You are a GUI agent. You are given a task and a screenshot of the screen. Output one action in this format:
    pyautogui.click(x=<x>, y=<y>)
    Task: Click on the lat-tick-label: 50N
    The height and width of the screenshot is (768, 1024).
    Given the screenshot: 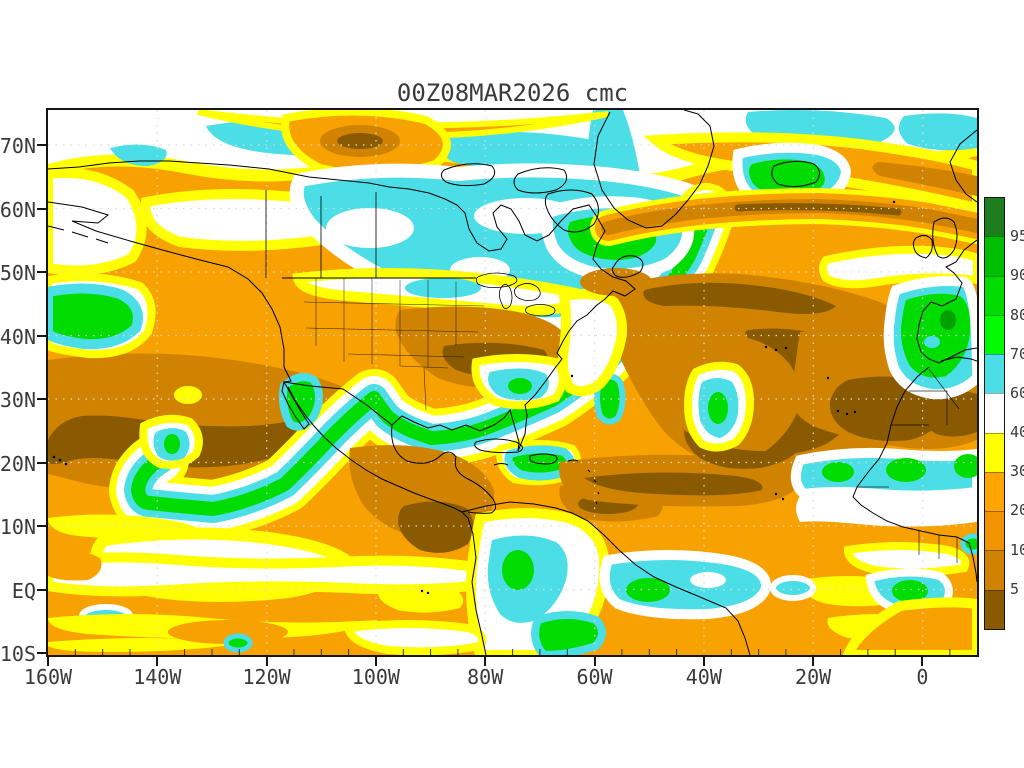 What is the action you would take?
    pyautogui.click(x=18, y=273)
    